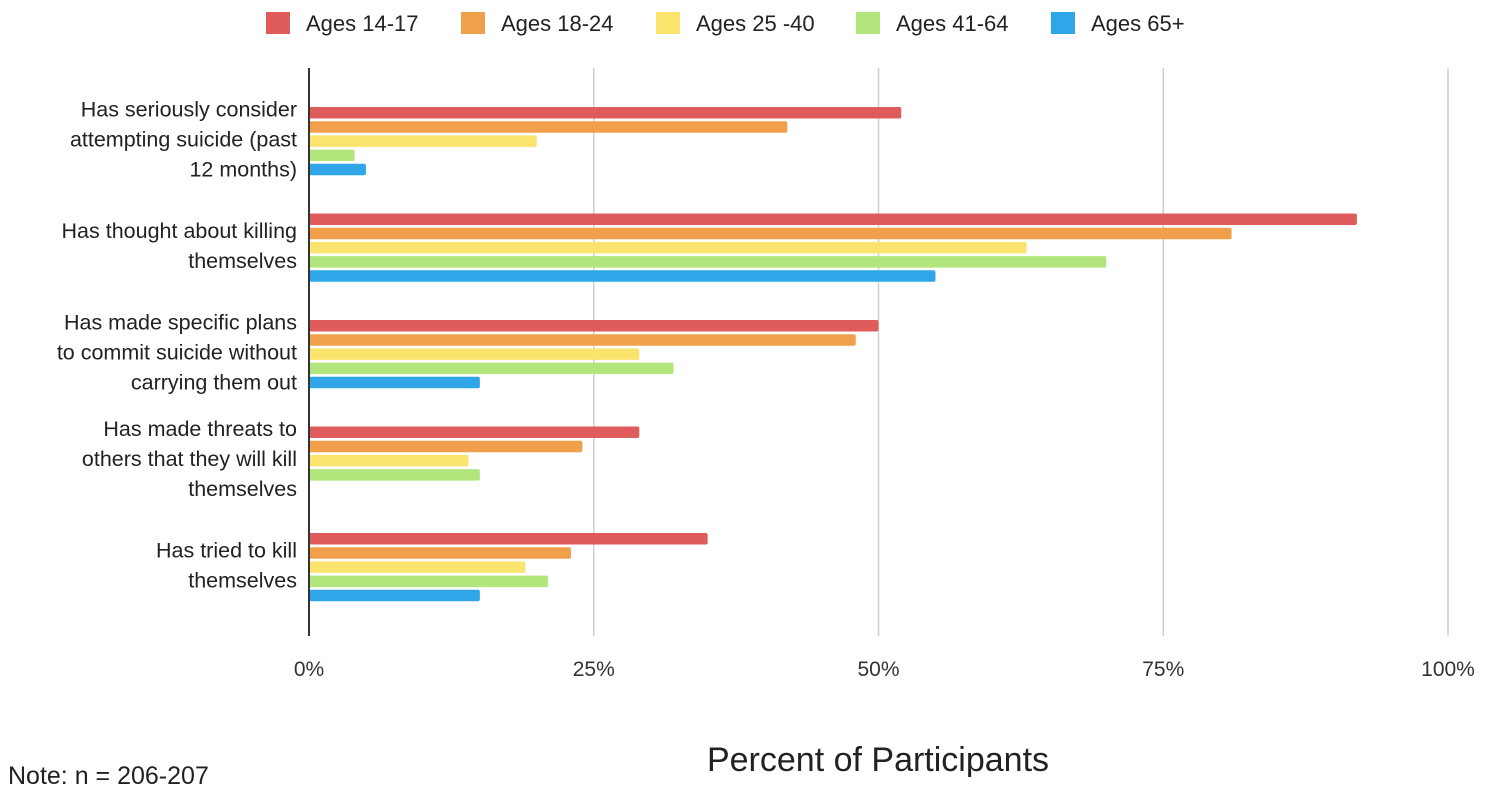 This screenshot has height=791, width=1491. I want to click on x-tick-label: 25%, so click(594, 669).